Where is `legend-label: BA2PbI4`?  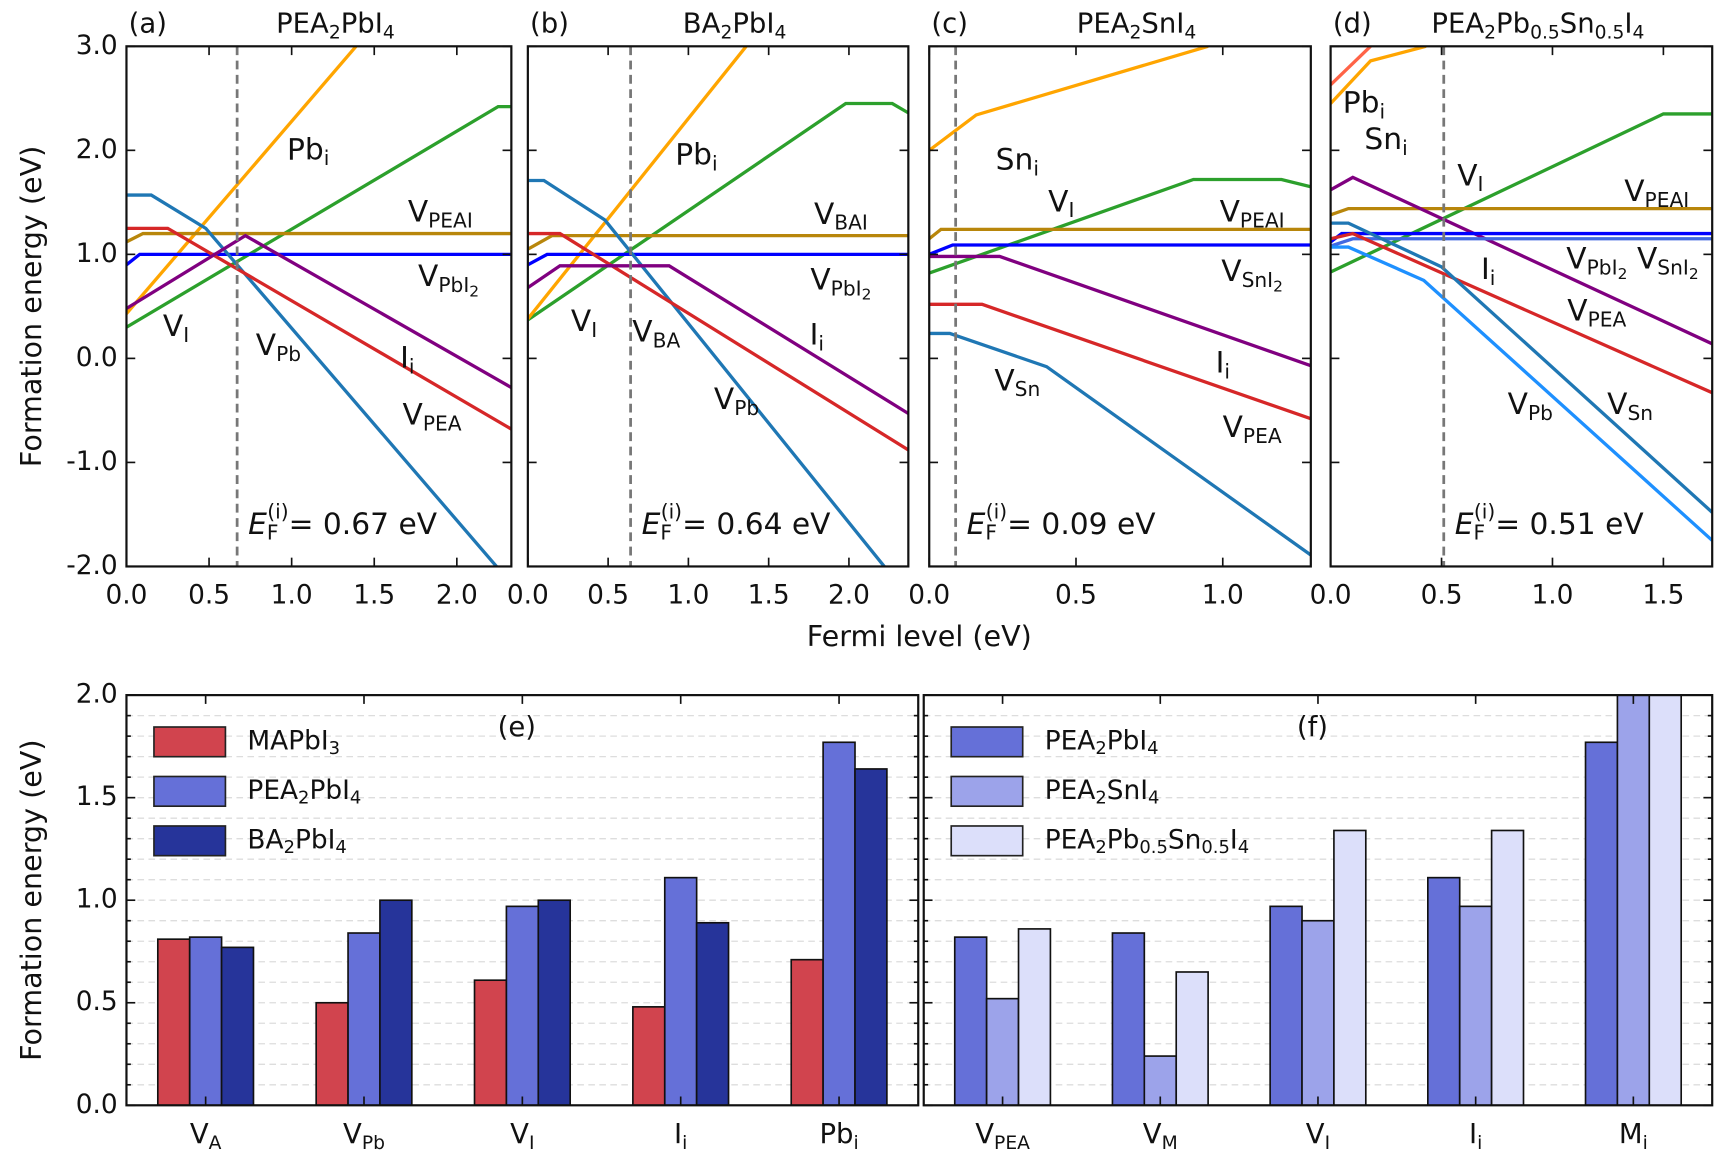
legend-label: BA2PbI4 is located at coordinates (296, 841).